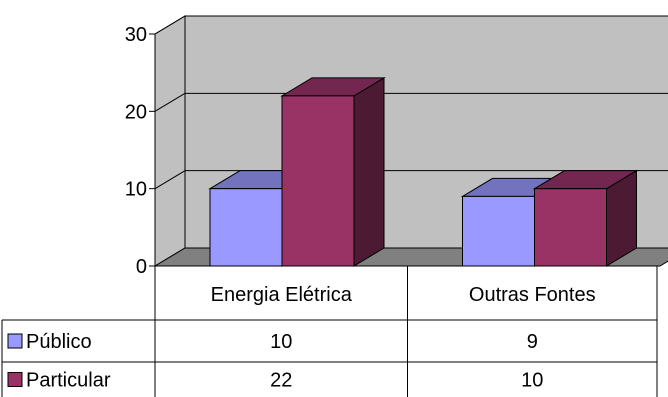  What do you see at coordinates (281, 381) in the screenshot?
I see `data-table-value: 22` at bounding box center [281, 381].